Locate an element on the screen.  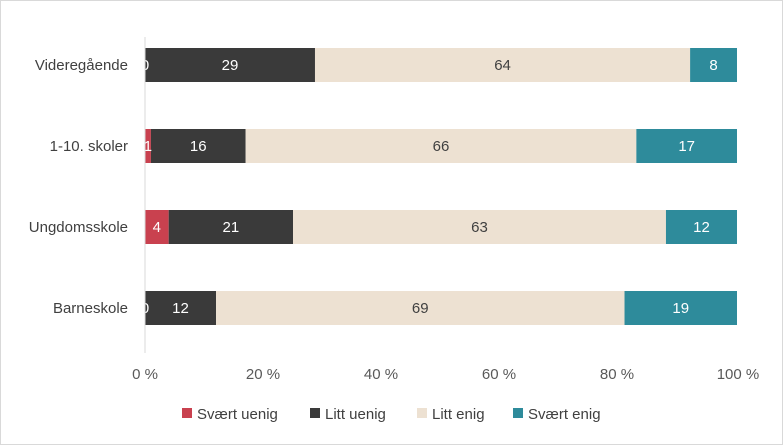
data-label-ungdomsskole-svaert-enig: 12 is located at coordinates (701, 227).